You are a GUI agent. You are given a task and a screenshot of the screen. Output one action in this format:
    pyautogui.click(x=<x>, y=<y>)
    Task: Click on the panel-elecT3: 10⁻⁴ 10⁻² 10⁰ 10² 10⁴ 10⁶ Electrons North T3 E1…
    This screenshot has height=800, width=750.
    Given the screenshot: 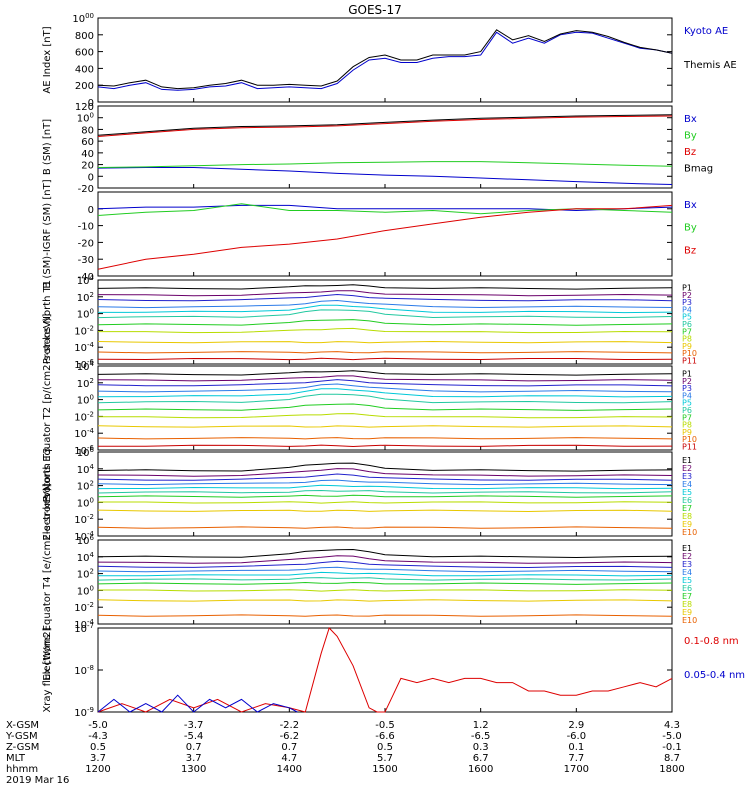 What is the action you would take?
    pyautogui.click(x=369, y=494)
    